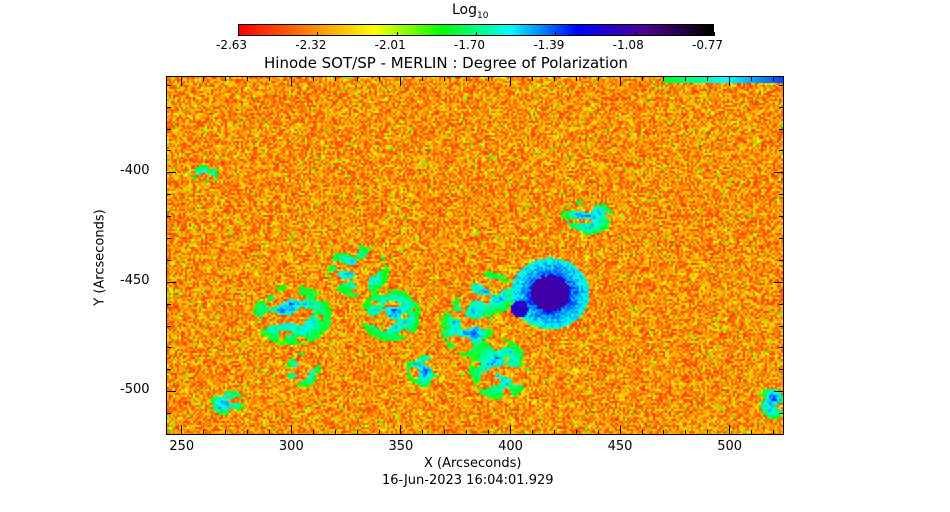 This screenshot has width=950, height=512. Describe the element at coordinates (628, 45) in the screenshot. I see `colorbar-tick-label: -1.08` at that location.